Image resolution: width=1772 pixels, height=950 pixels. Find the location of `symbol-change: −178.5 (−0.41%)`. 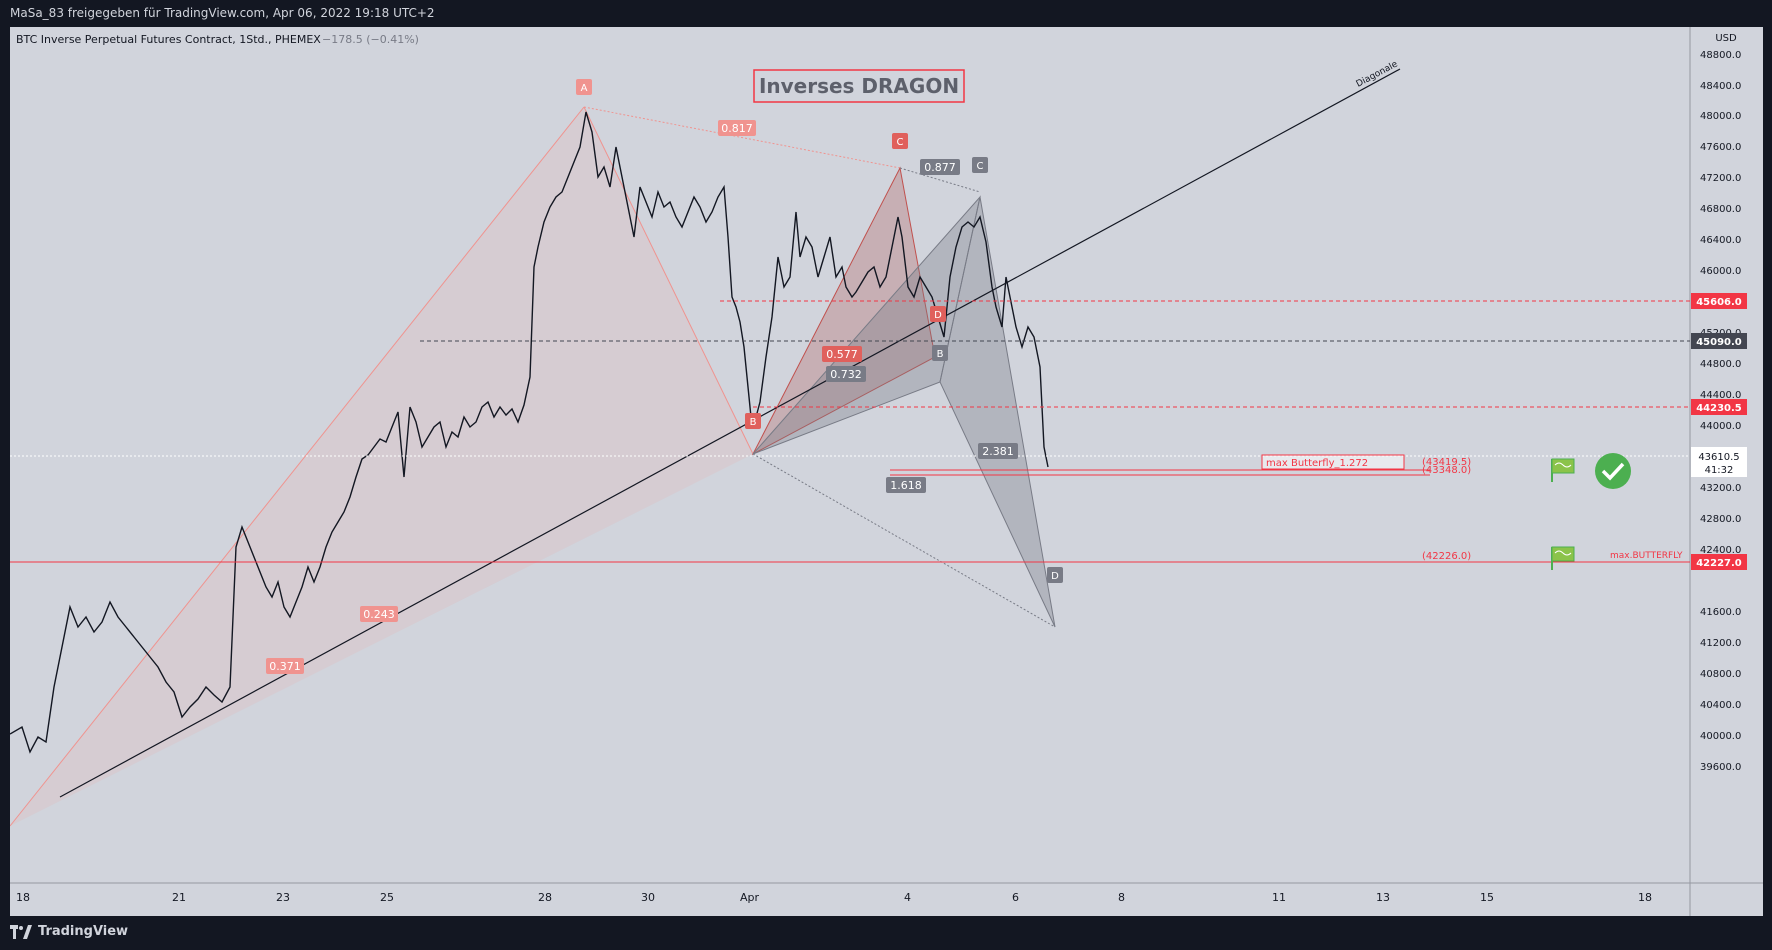

symbol-change: −178.5 (−0.41%) is located at coordinates (370, 39).